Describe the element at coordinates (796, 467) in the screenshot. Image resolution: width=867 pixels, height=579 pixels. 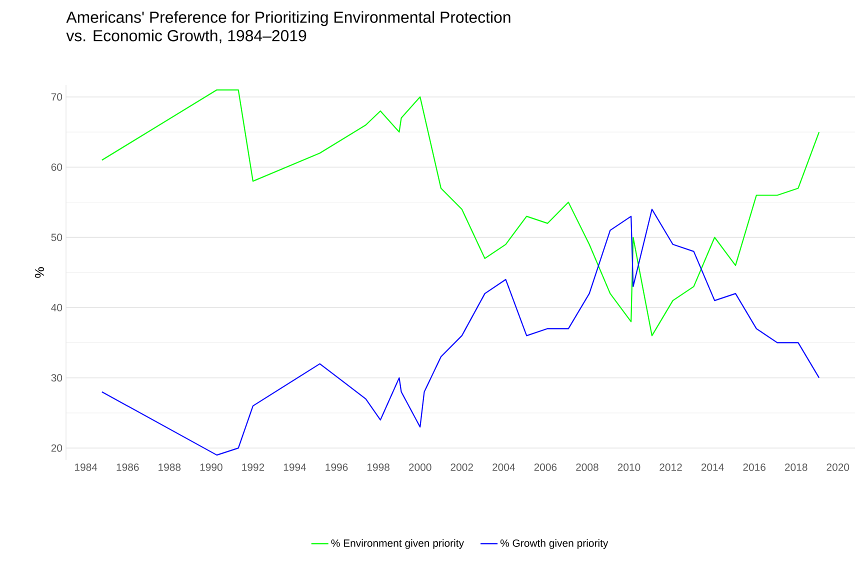
I see `x-tick-label: 2018` at that location.